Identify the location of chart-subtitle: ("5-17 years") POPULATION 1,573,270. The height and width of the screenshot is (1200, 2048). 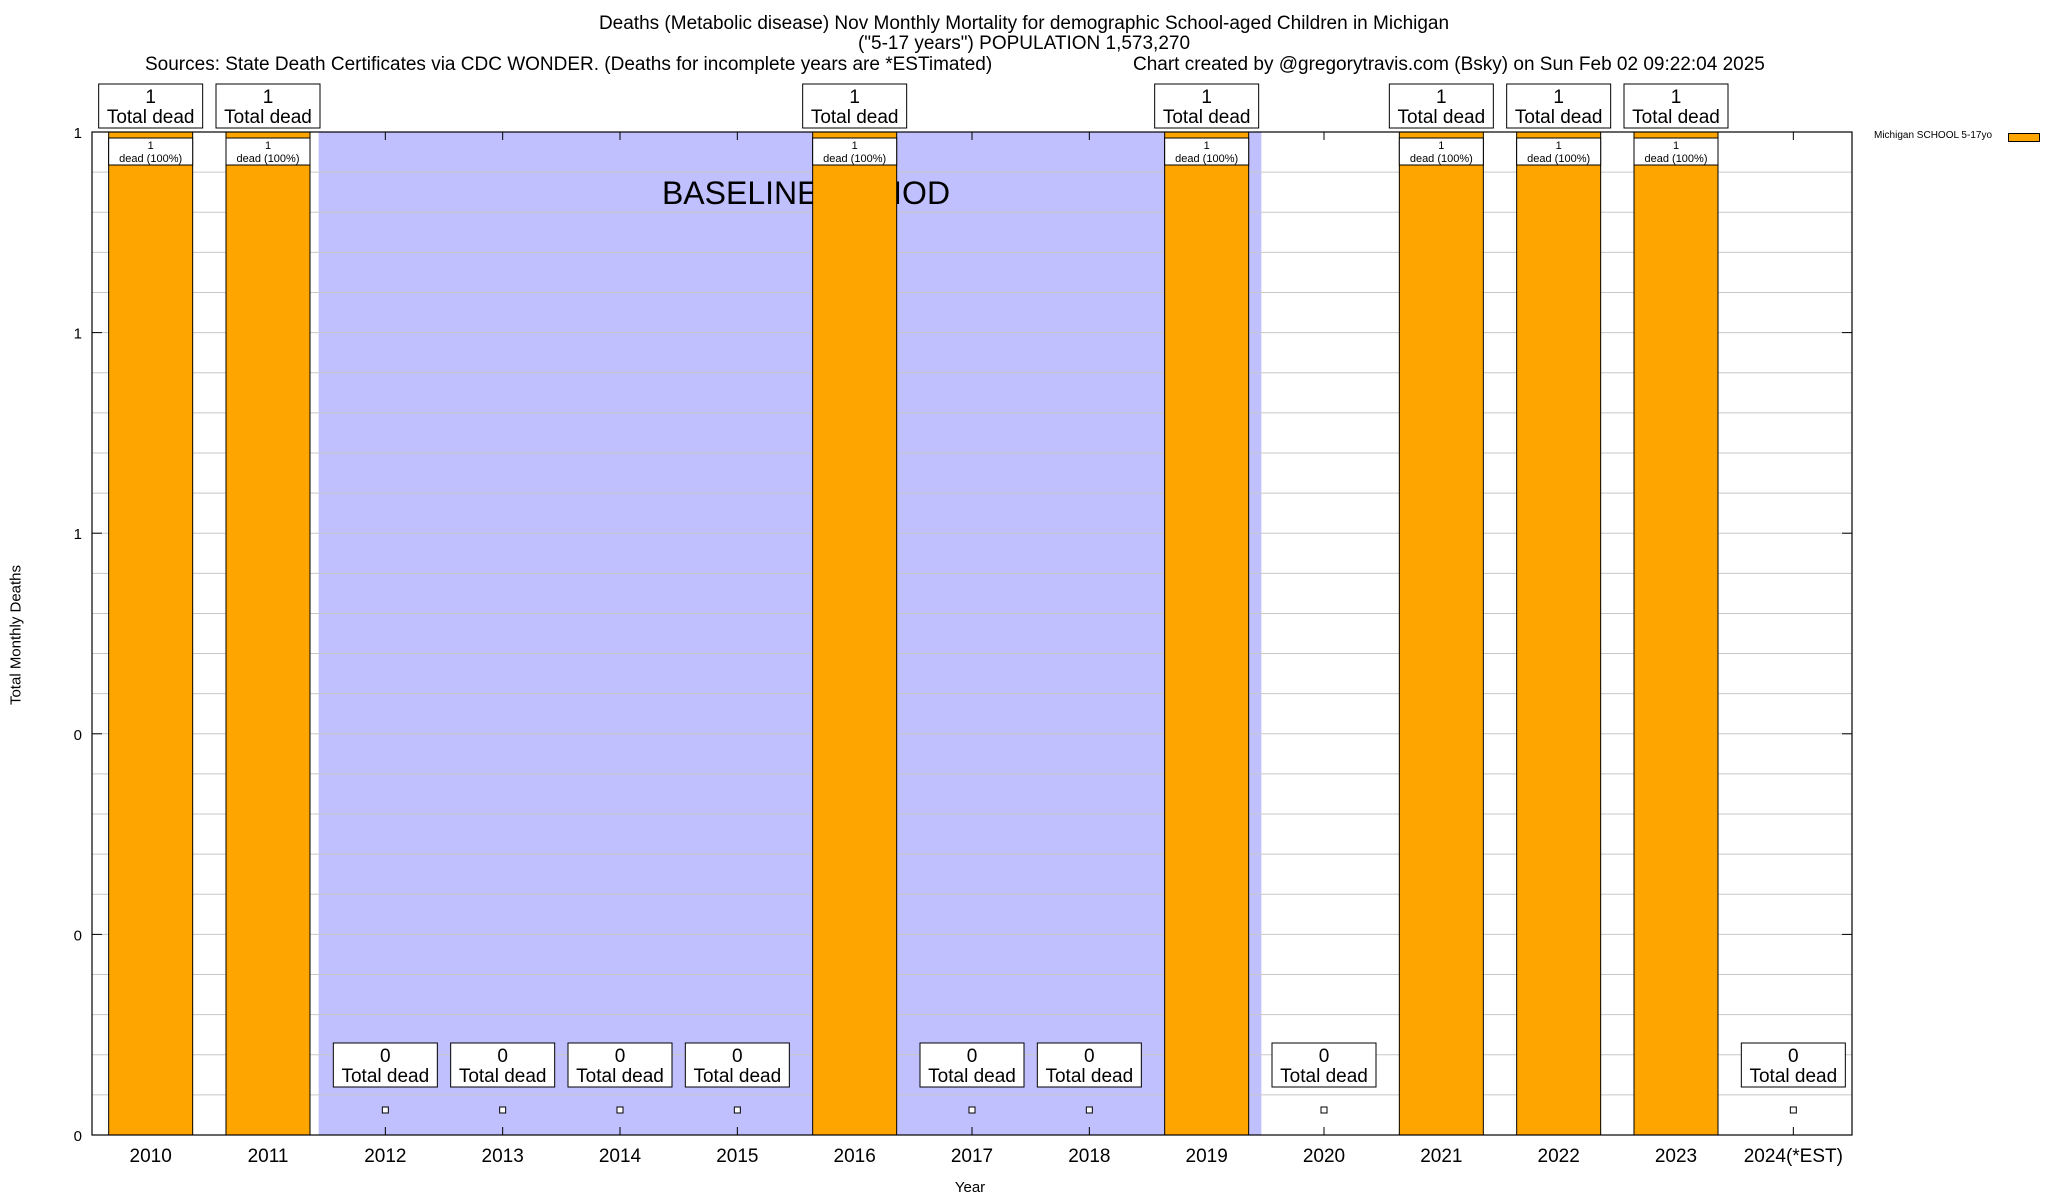
(1024, 43).